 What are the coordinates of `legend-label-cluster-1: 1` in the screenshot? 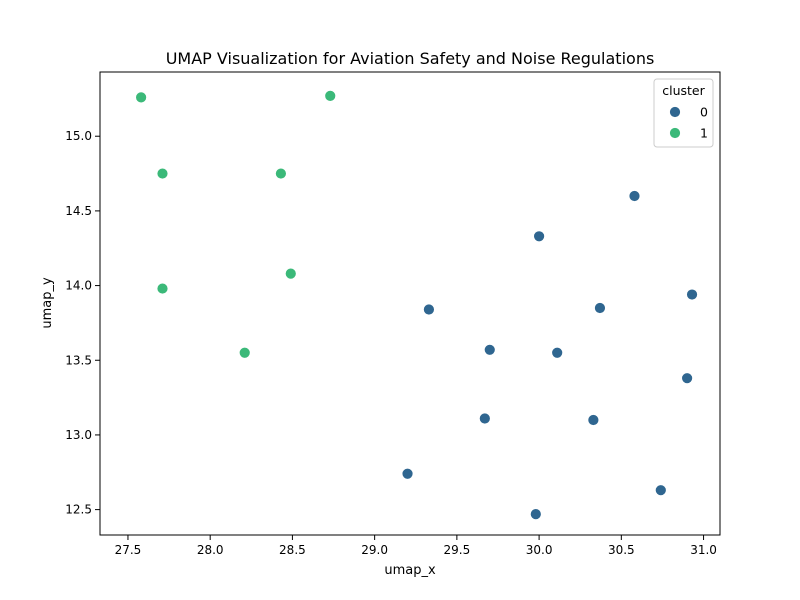 It's located at (704, 133).